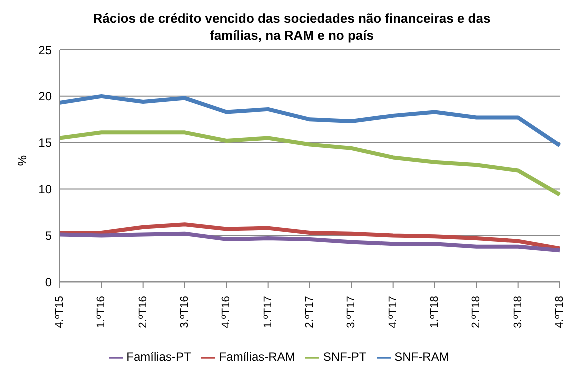  What do you see at coordinates (310, 312) in the screenshot?
I see `x-tick-label: 2.ºT17` at bounding box center [310, 312].